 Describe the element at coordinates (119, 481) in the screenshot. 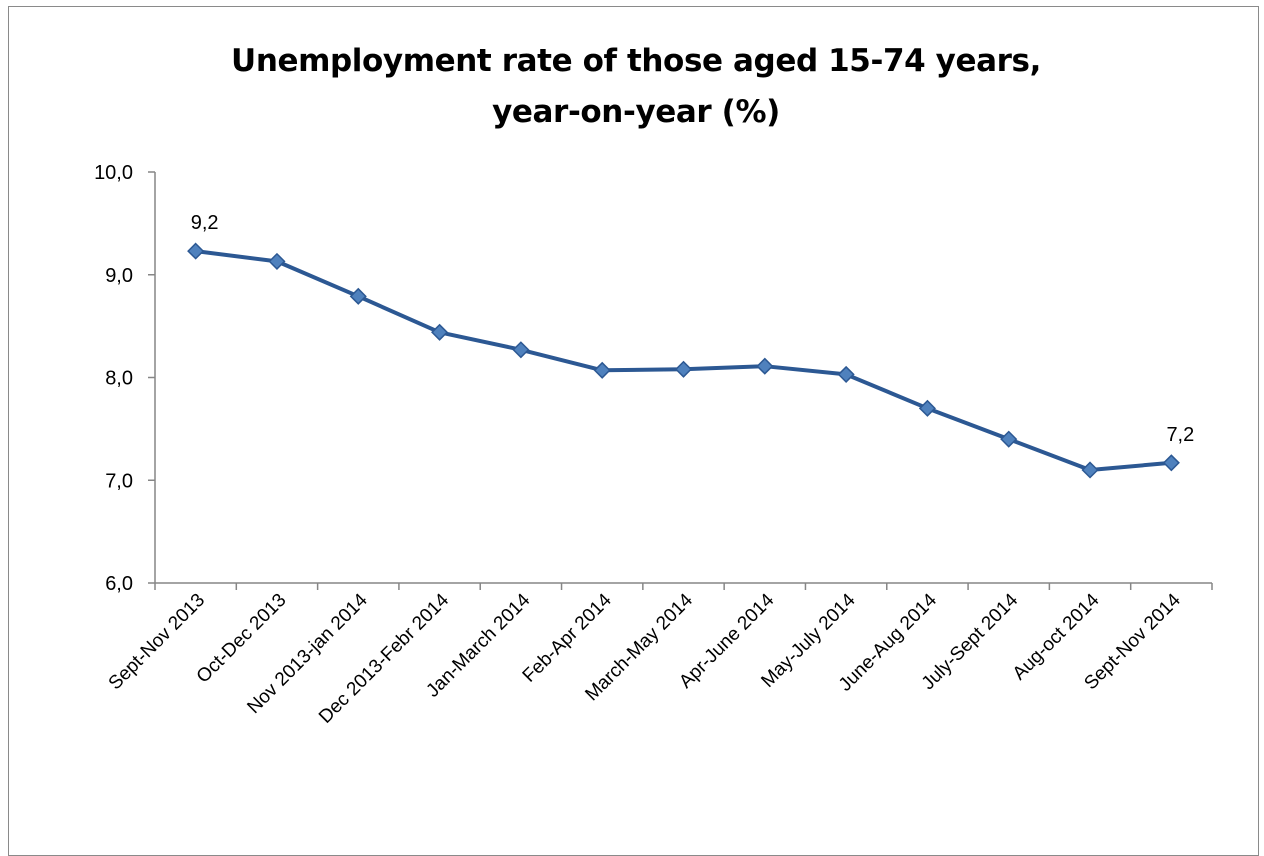

I see `y-tick-label: 7,0` at that location.